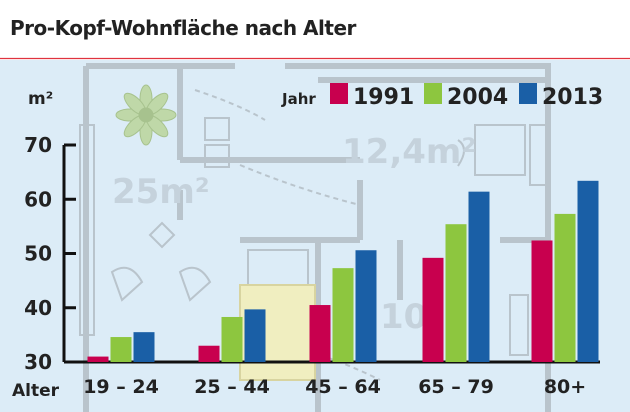  I want to click on y-tick-label-60: 60, so click(38, 199).